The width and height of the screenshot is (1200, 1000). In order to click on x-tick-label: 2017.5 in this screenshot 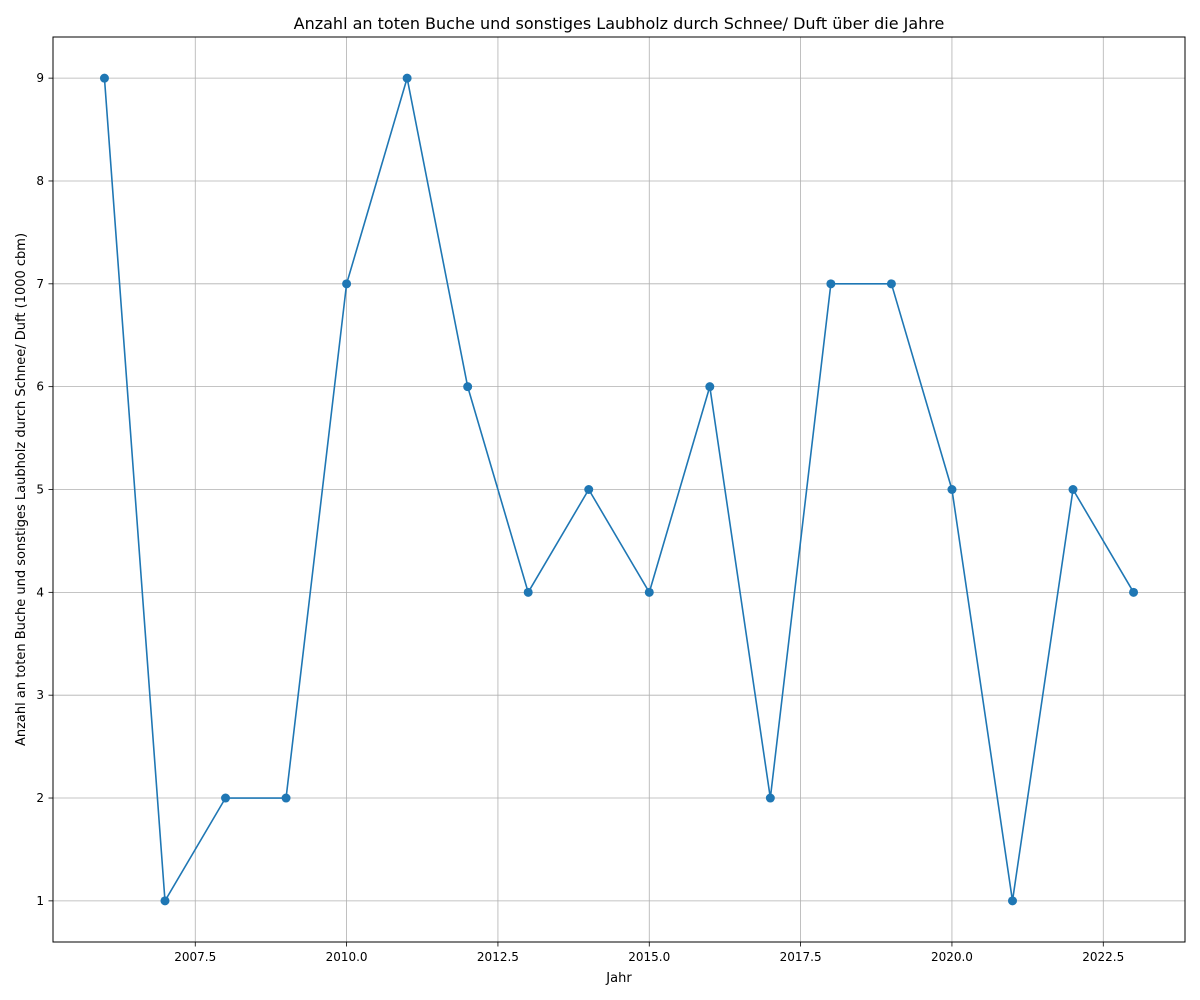, I will do `click(801, 957)`.